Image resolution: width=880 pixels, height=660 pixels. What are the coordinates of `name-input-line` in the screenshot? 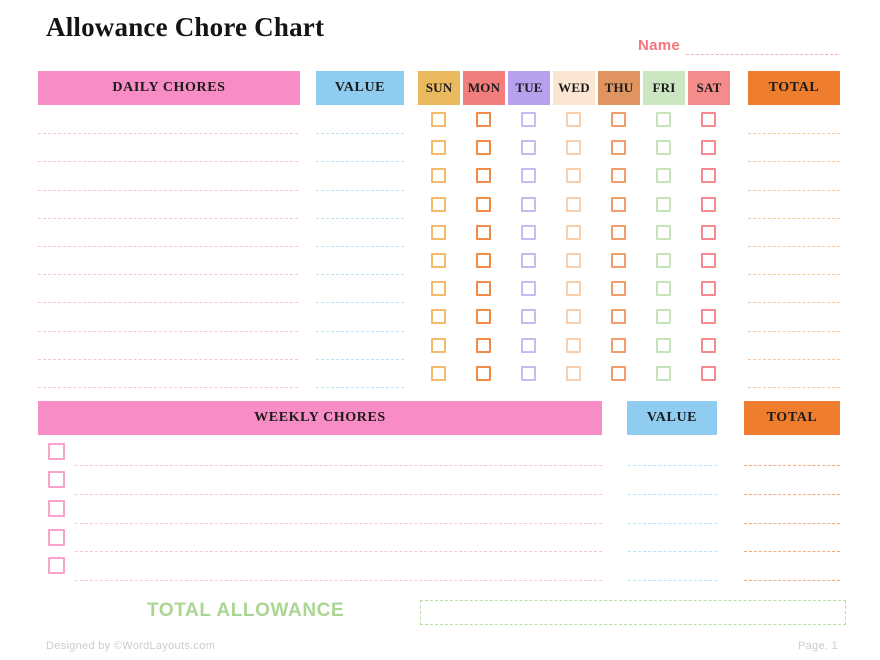 It's located at (762, 47).